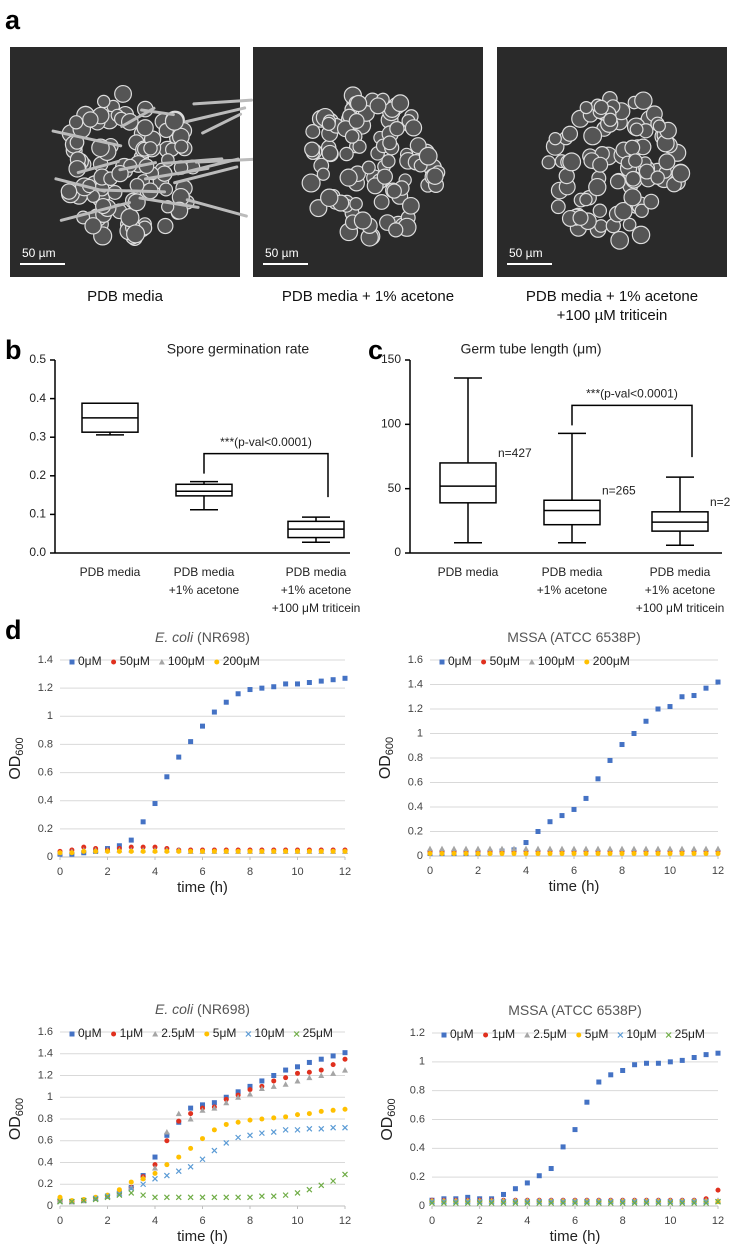 This screenshot has height=1249, width=730. Describe the element at coordinates (415, 684) in the screenshot. I see `y-tick-label: 1.4` at that location.